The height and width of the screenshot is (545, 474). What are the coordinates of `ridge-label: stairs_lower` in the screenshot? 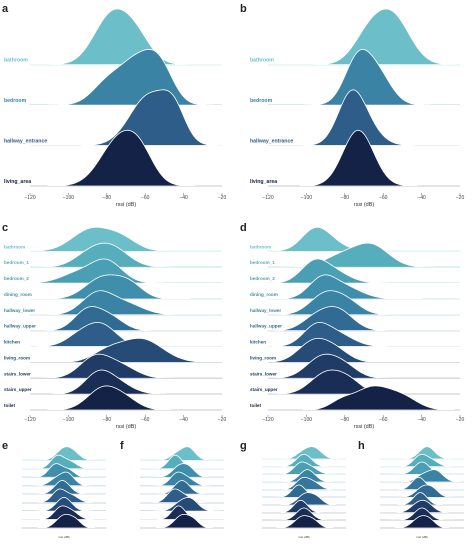 It's located at (17, 373).